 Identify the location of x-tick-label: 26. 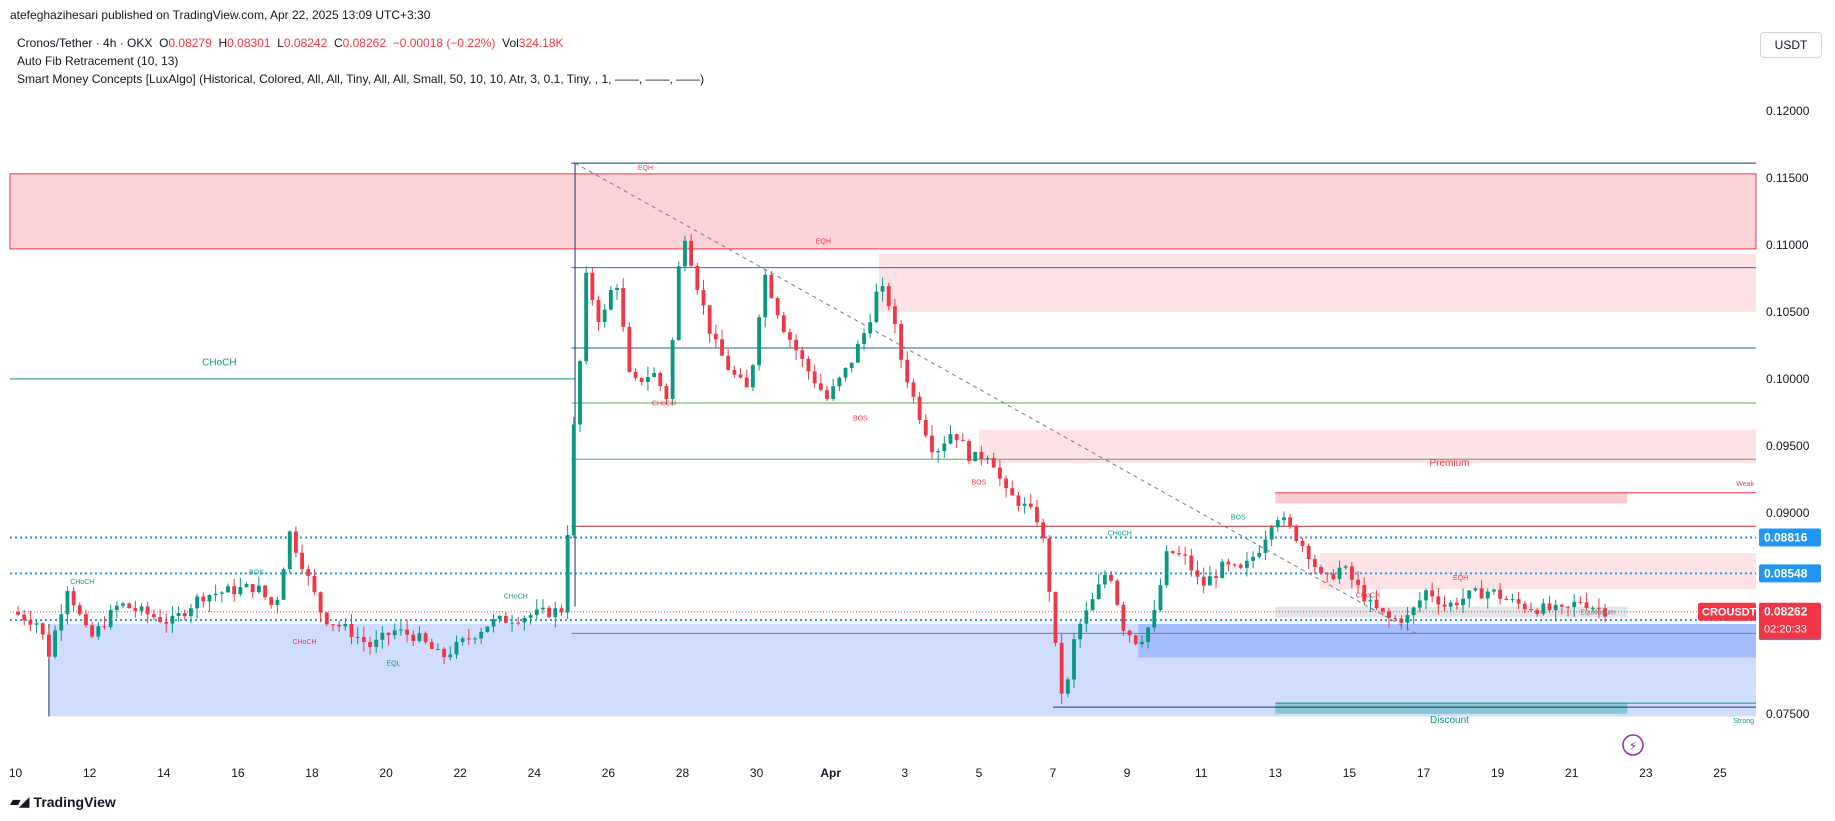
(609, 773).